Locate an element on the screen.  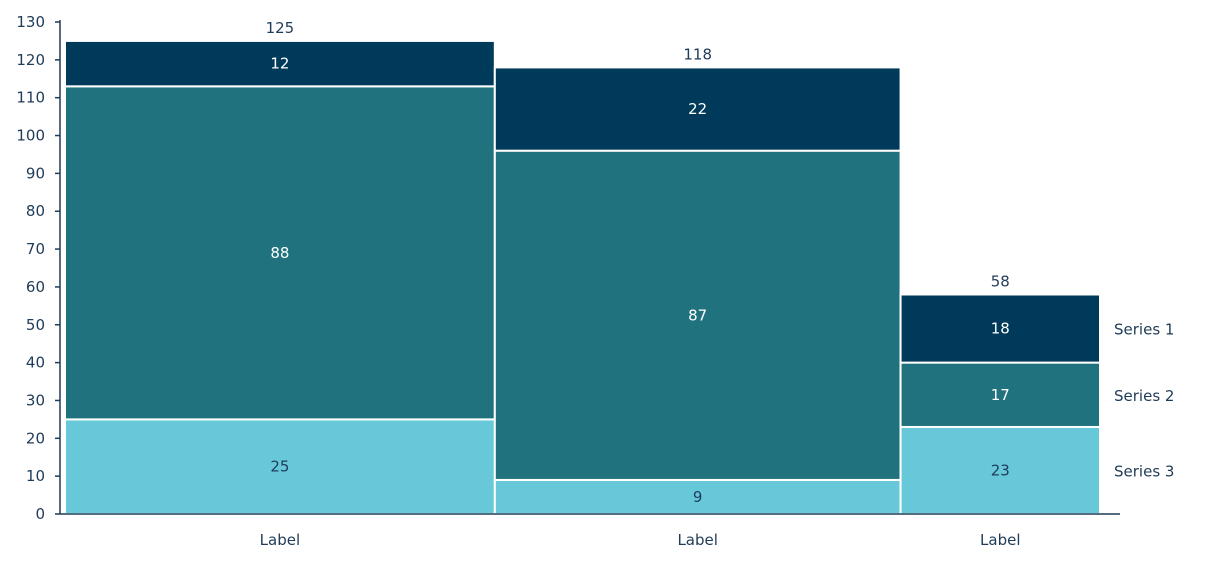
y-tick-label: 110 is located at coordinates (30, 98).